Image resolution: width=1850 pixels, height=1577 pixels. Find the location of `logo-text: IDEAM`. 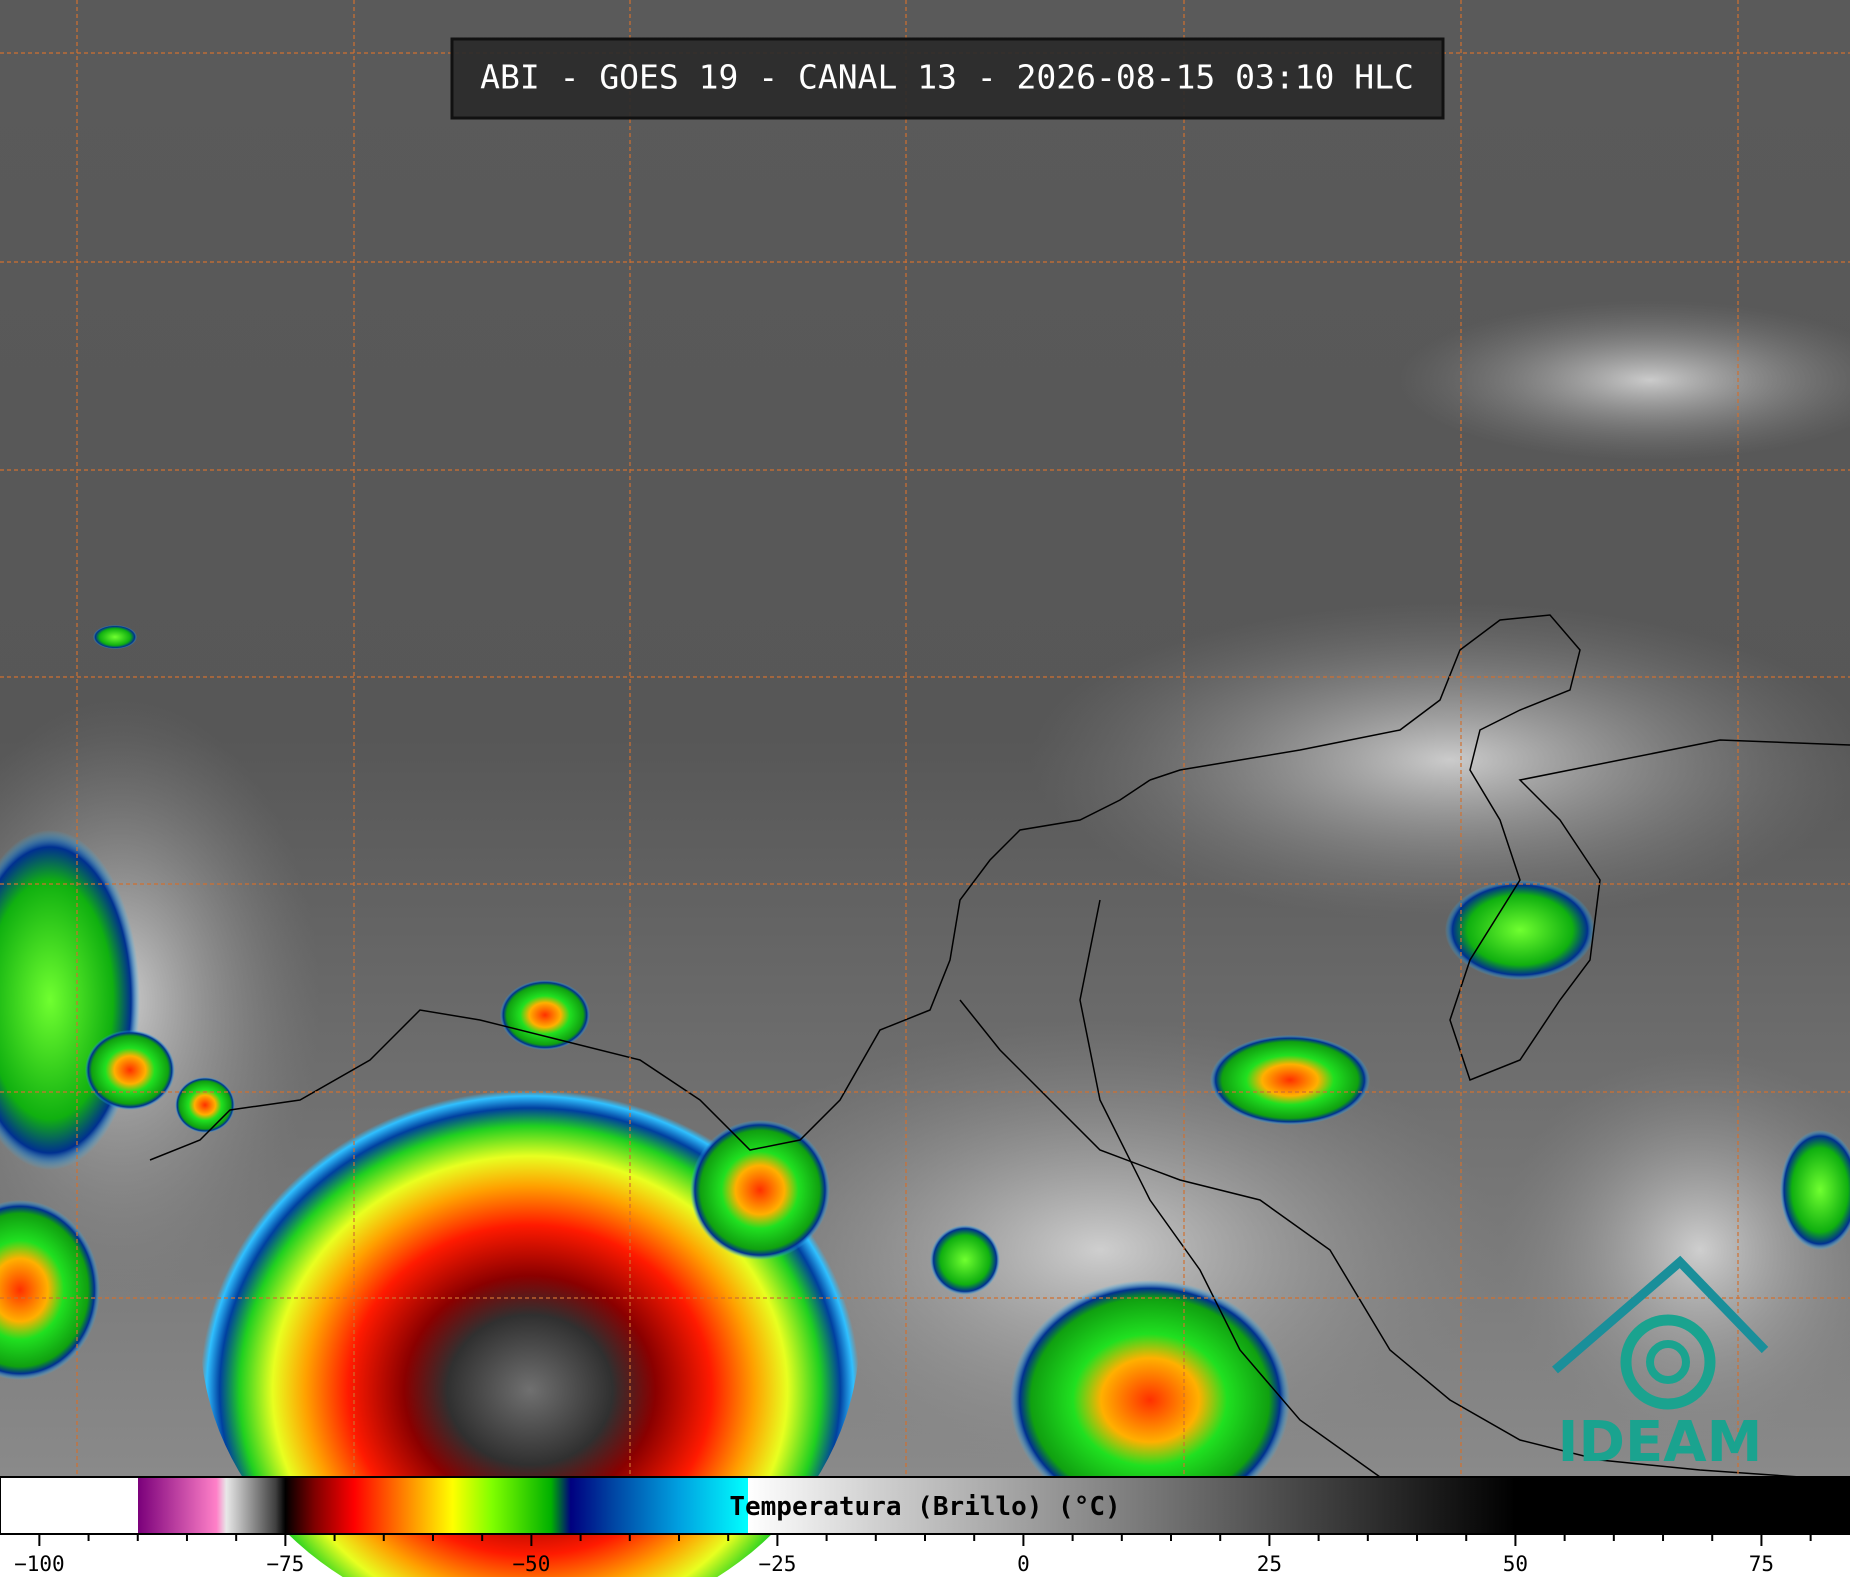

logo-text: IDEAM is located at coordinates (1660, 1442).